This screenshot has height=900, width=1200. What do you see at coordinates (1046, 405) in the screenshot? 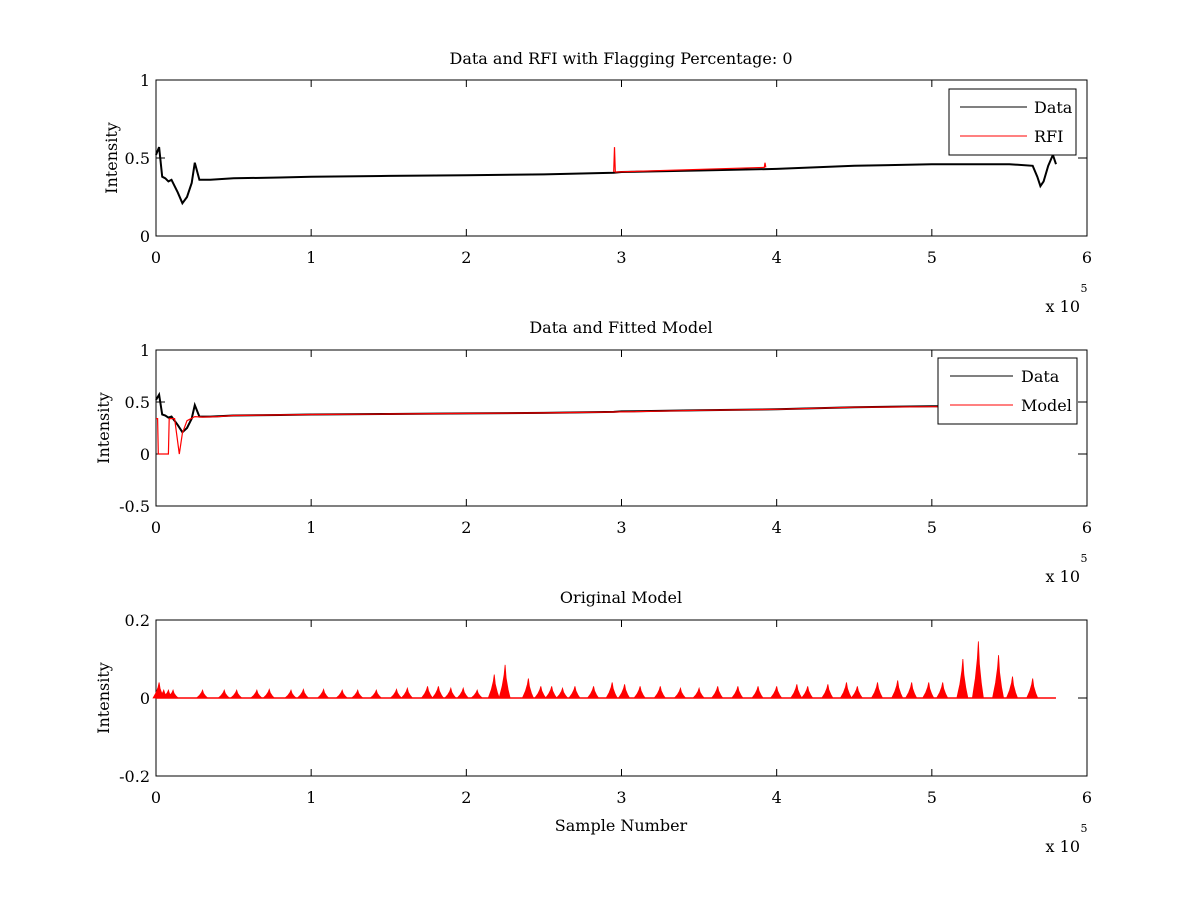
I see `legend-label: Model` at bounding box center [1046, 405].